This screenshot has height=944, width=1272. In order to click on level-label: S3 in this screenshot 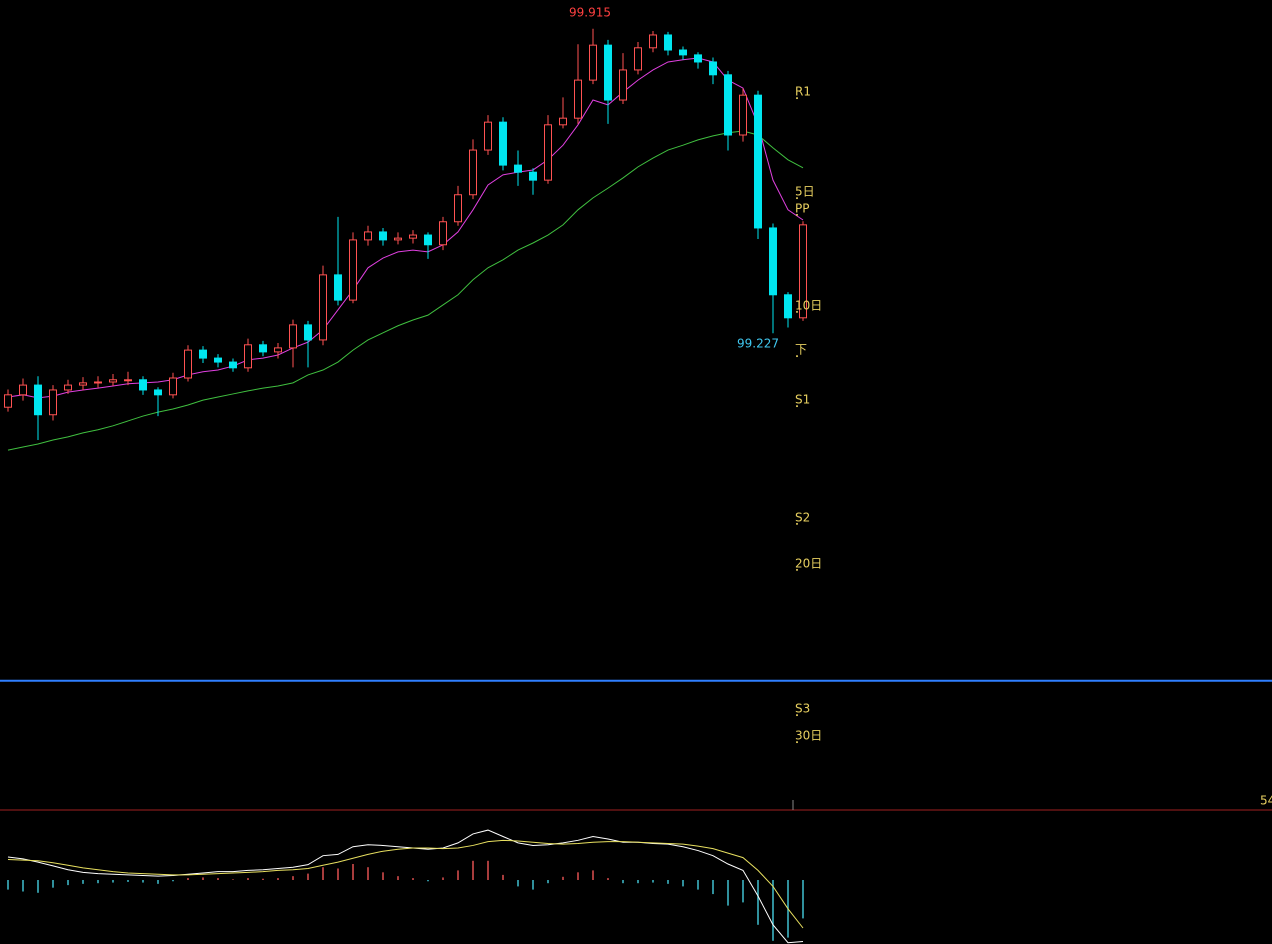, I will do `click(802, 709)`.